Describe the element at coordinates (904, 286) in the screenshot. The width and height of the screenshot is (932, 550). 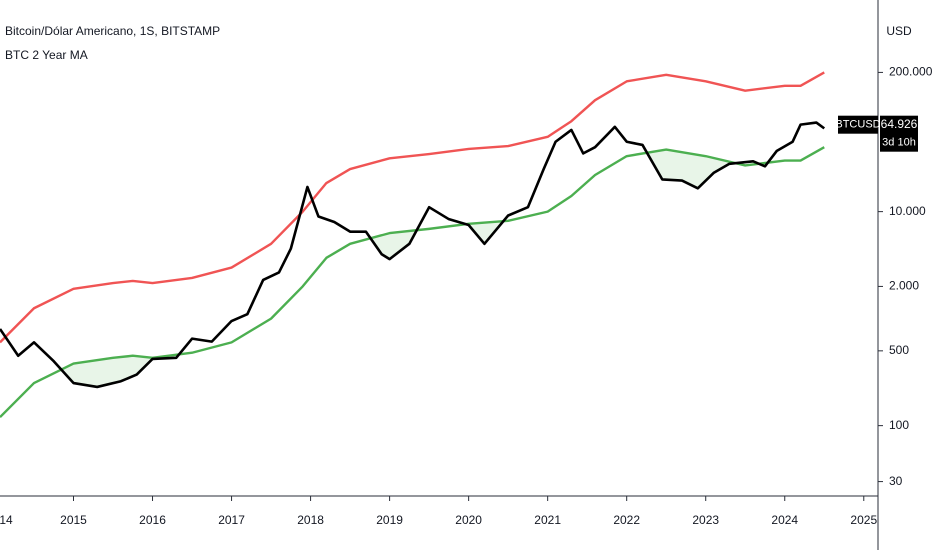
I see `y-tick-label: 2.000` at that location.